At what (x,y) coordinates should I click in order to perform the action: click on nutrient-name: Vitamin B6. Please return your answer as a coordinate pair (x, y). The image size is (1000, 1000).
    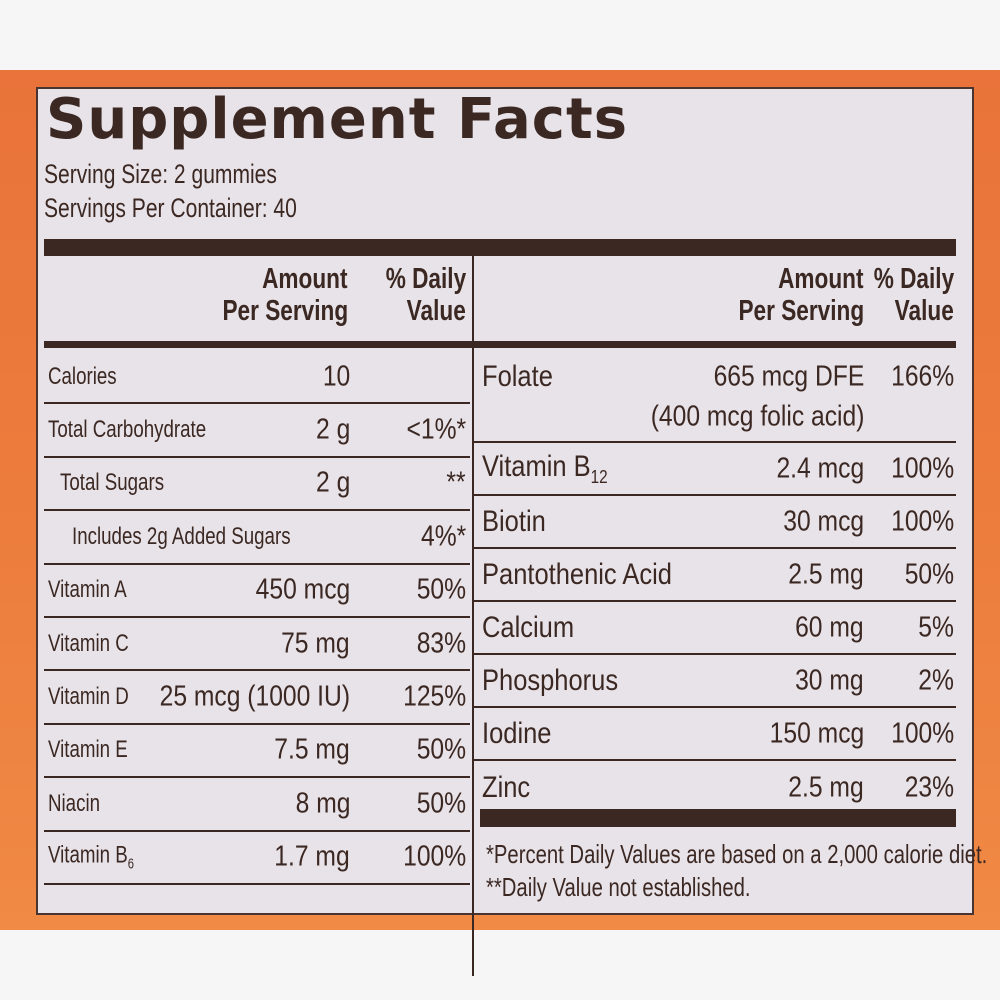
    Looking at the image, I should click on (91, 857).